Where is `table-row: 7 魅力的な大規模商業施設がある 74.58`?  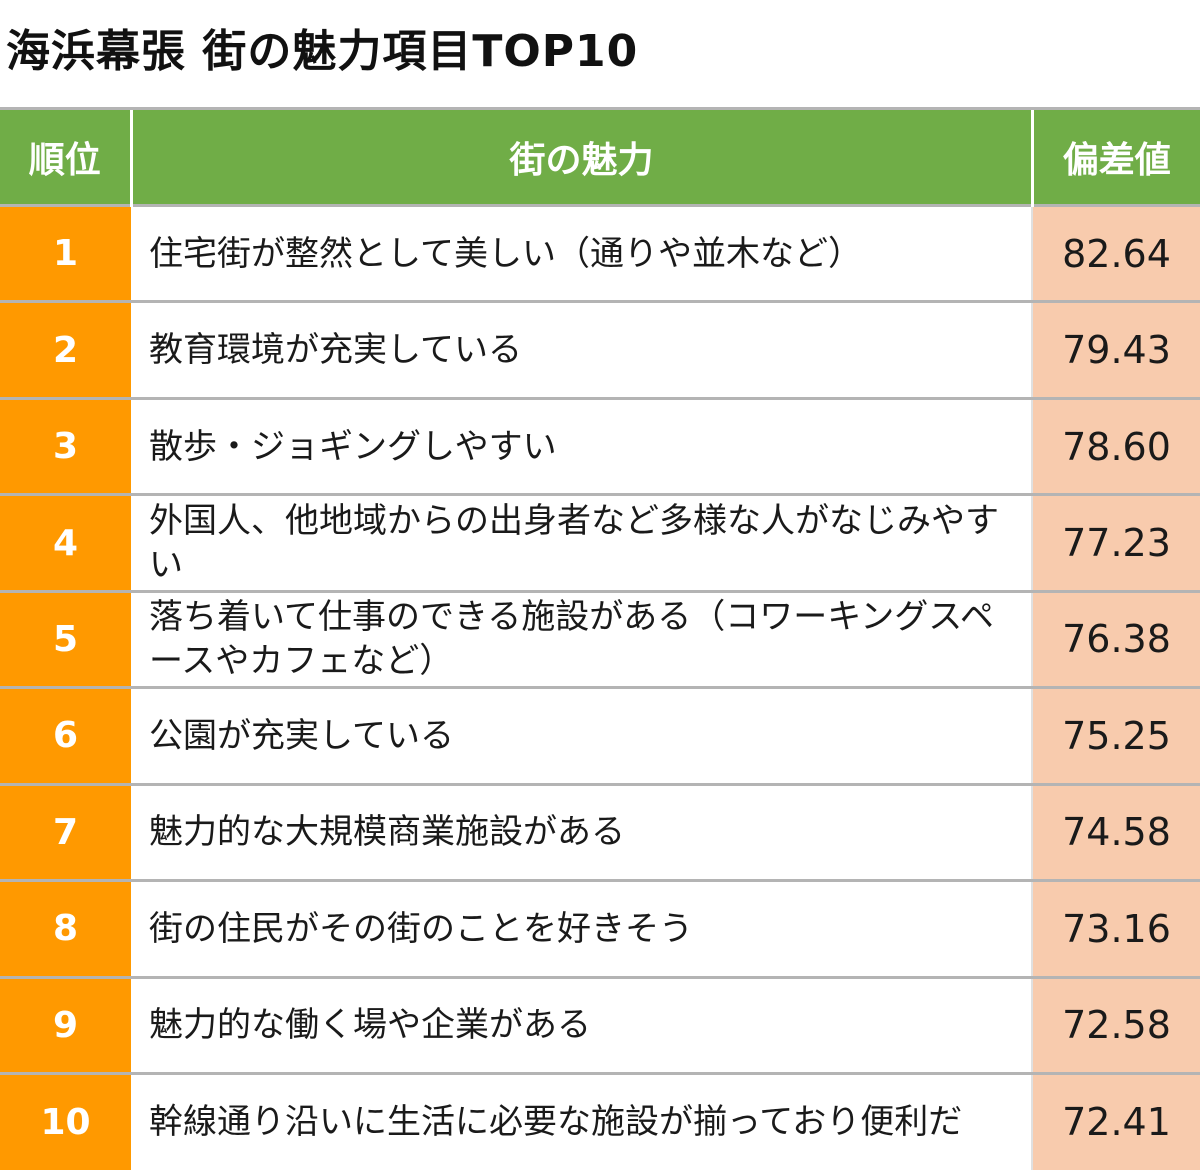
table-row: 7 魅力的な大規模商業施設がある 74.58 is located at coordinates (600, 831).